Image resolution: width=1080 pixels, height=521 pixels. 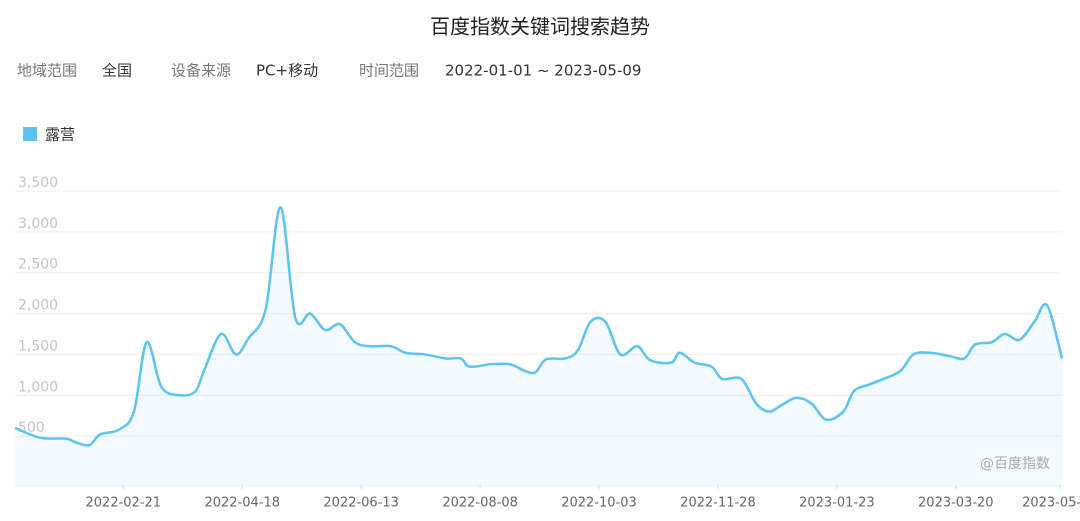 I want to click on y-tick-label: 1,000, so click(x=38, y=387).